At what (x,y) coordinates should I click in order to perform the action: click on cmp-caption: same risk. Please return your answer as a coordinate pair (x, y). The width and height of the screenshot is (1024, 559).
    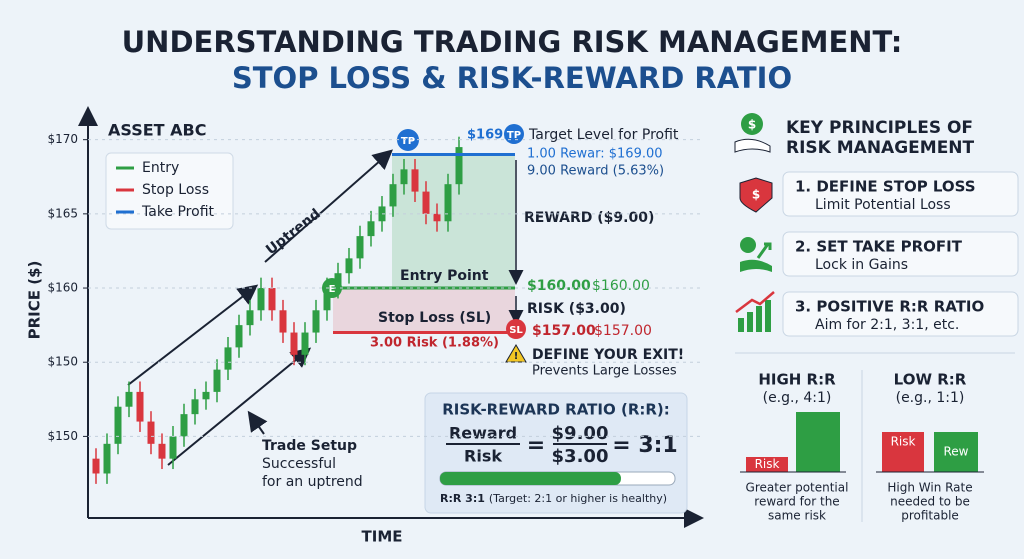
    Looking at the image, I should click on (797, 516).